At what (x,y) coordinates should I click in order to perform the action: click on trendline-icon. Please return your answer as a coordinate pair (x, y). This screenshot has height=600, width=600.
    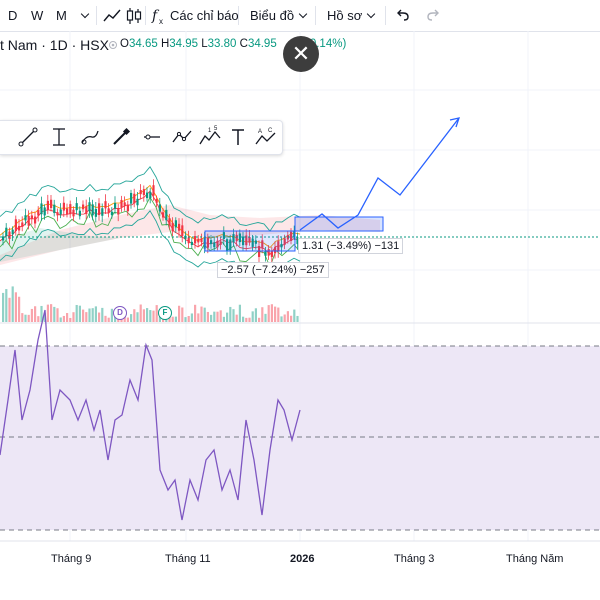
    Looking at the image, I should click on (28, 137).